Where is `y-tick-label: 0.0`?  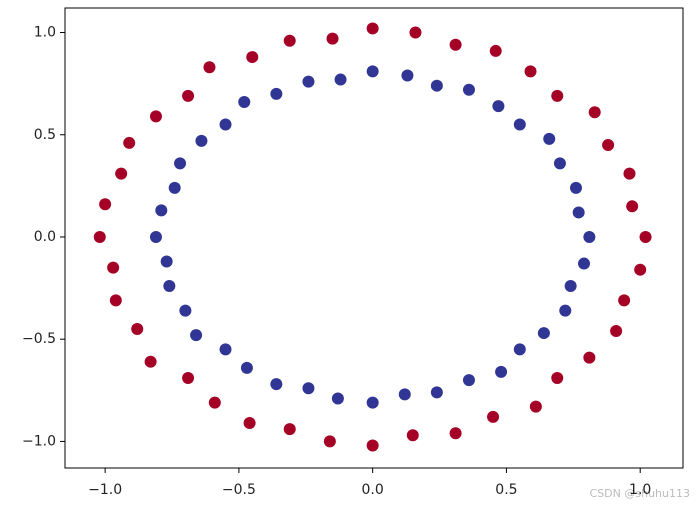 y-tick-label: 0.0 is located at coordinates (45, 237).